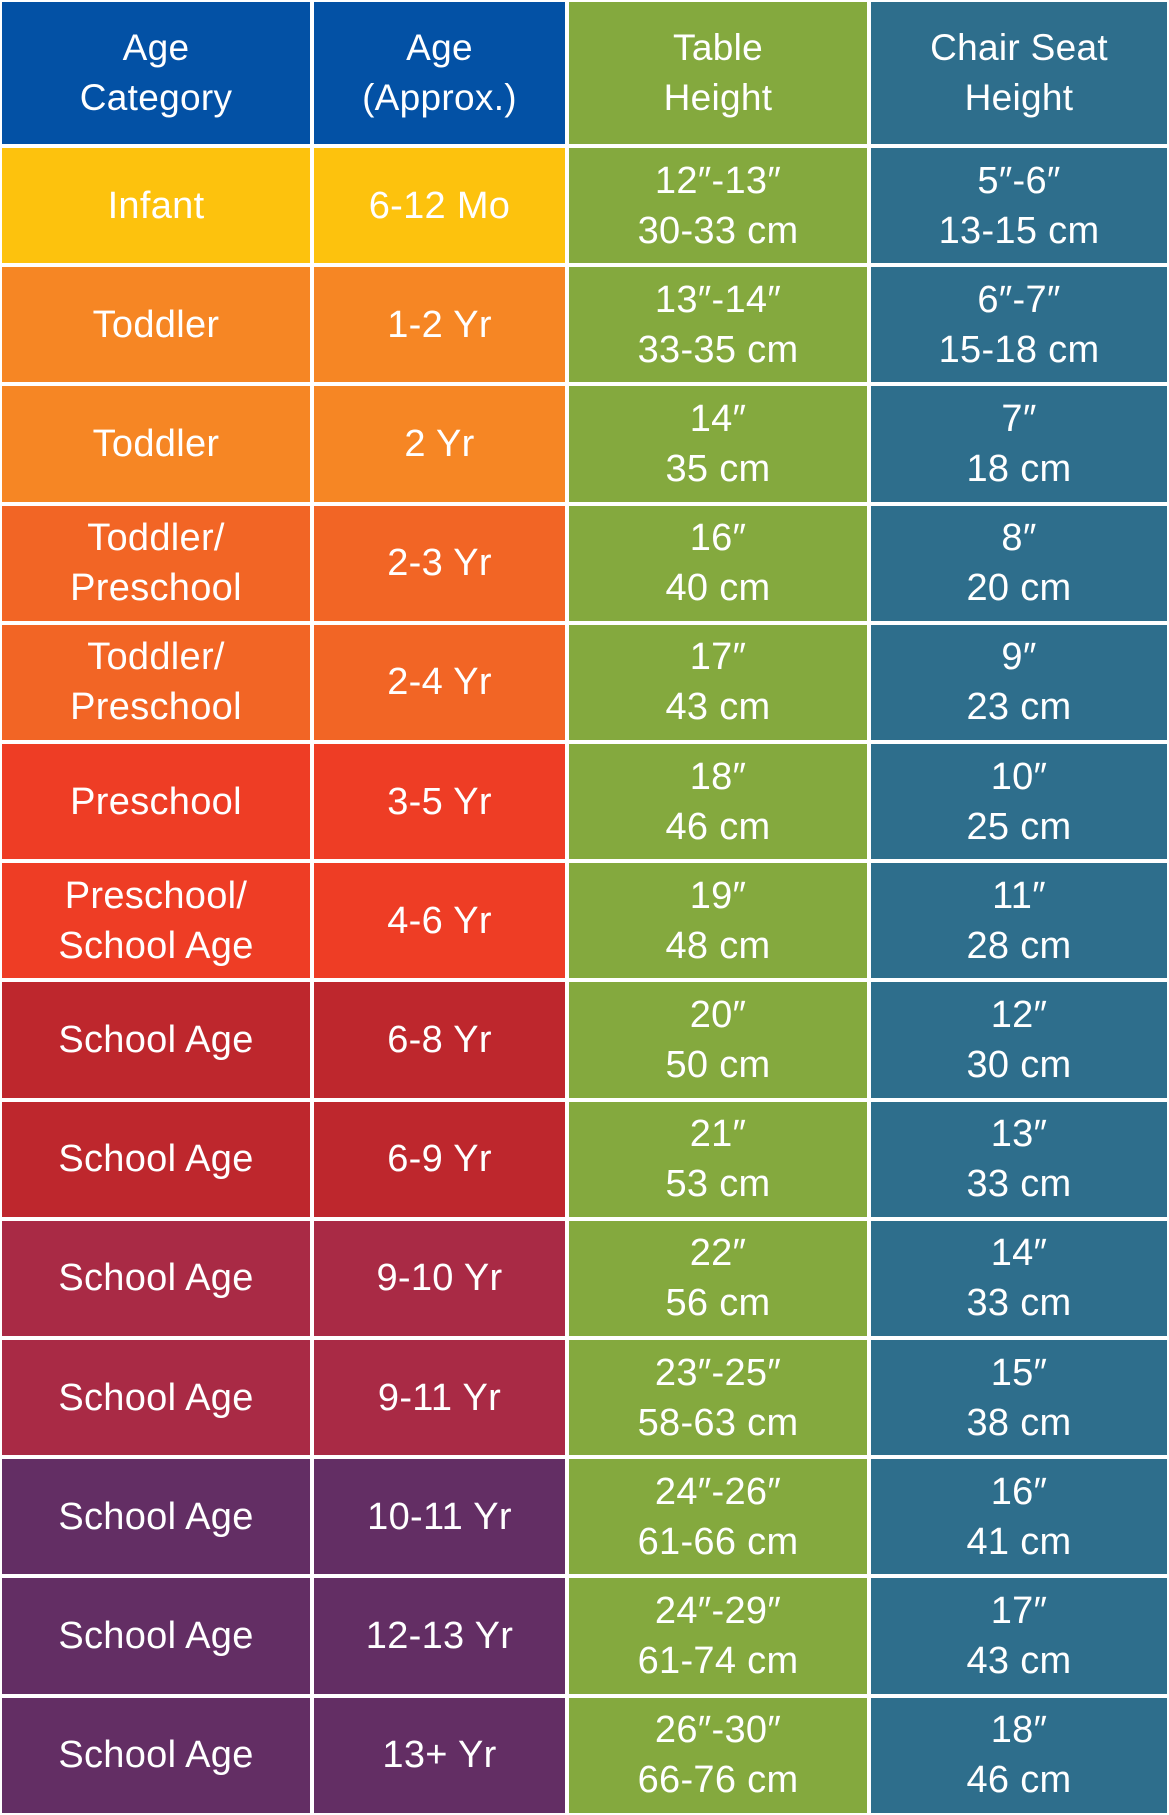  What do you see at coordinates (718, 419) in the screenshot?
I see `table-height-inches: 14″` at bounding box center [718, 419].